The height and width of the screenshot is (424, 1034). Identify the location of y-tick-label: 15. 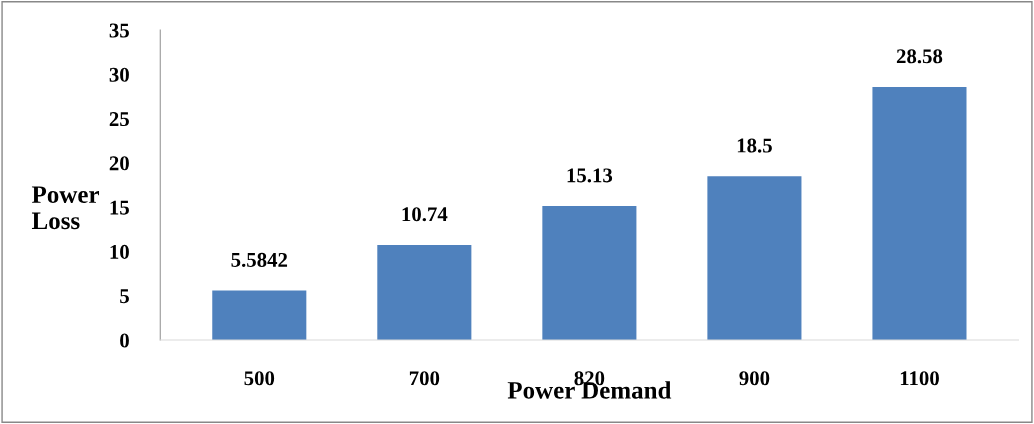
(119, 207).